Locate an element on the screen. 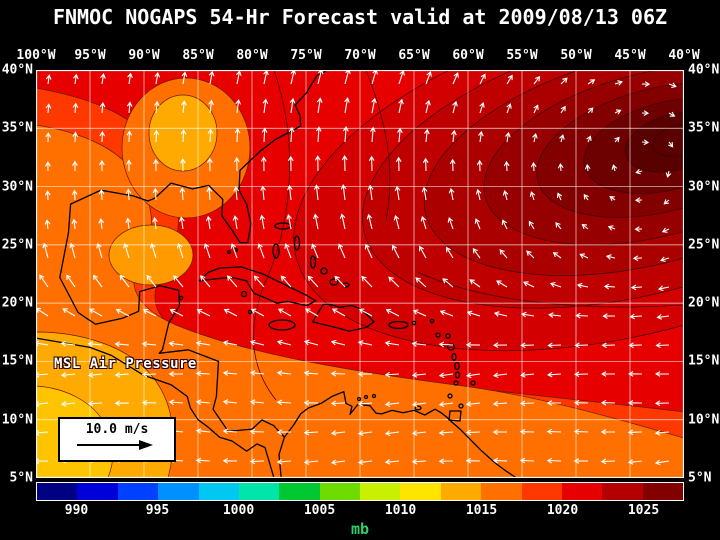  longitude-label: 85°W is located at coordinates (198, 55).